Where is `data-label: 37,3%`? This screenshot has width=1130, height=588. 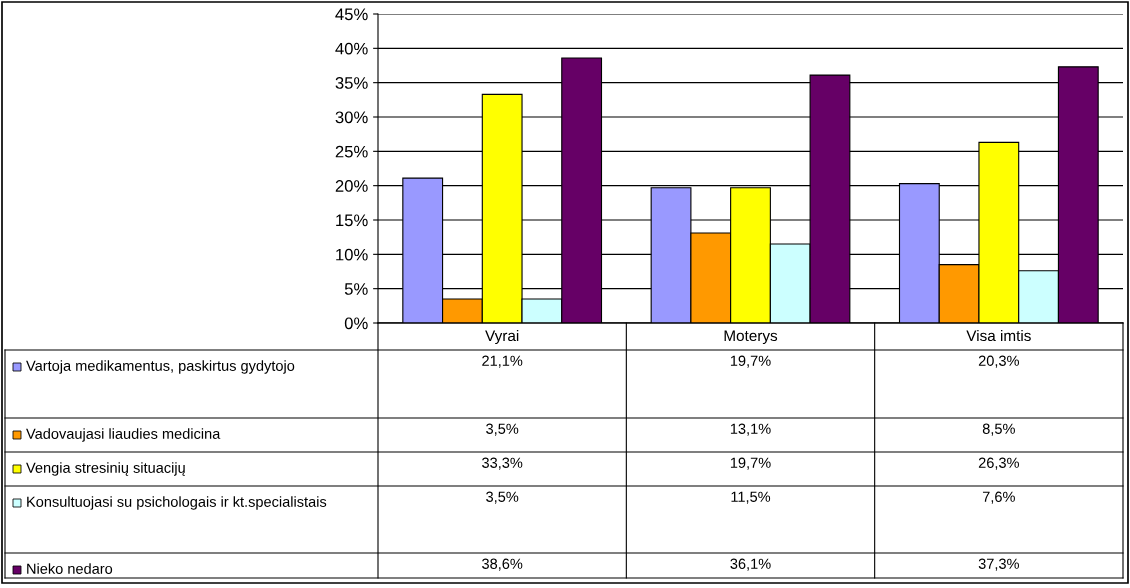 data-label: 37,3% is located at coordinates (998, 564).